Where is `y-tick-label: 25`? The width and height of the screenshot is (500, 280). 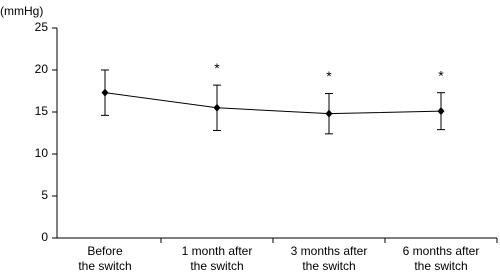 y-tick-label: 25 is located at coordinates (42, 27).